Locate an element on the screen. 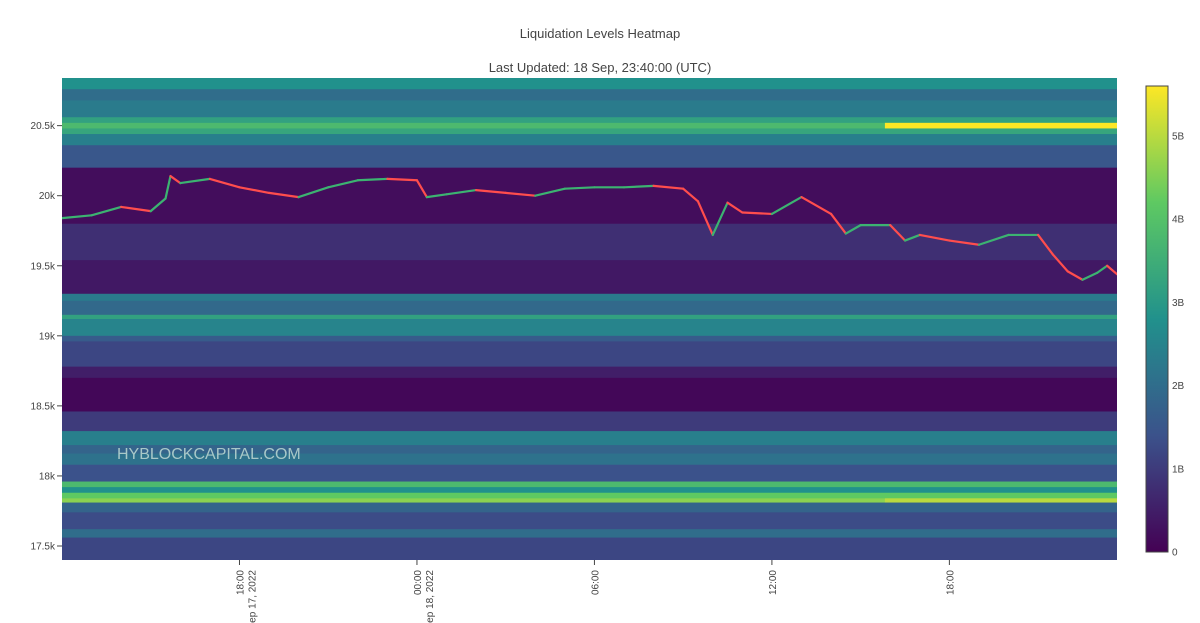 This screenshot has width=1200, height=623. colorbar-gradient is located at coordinates (1157, 319).